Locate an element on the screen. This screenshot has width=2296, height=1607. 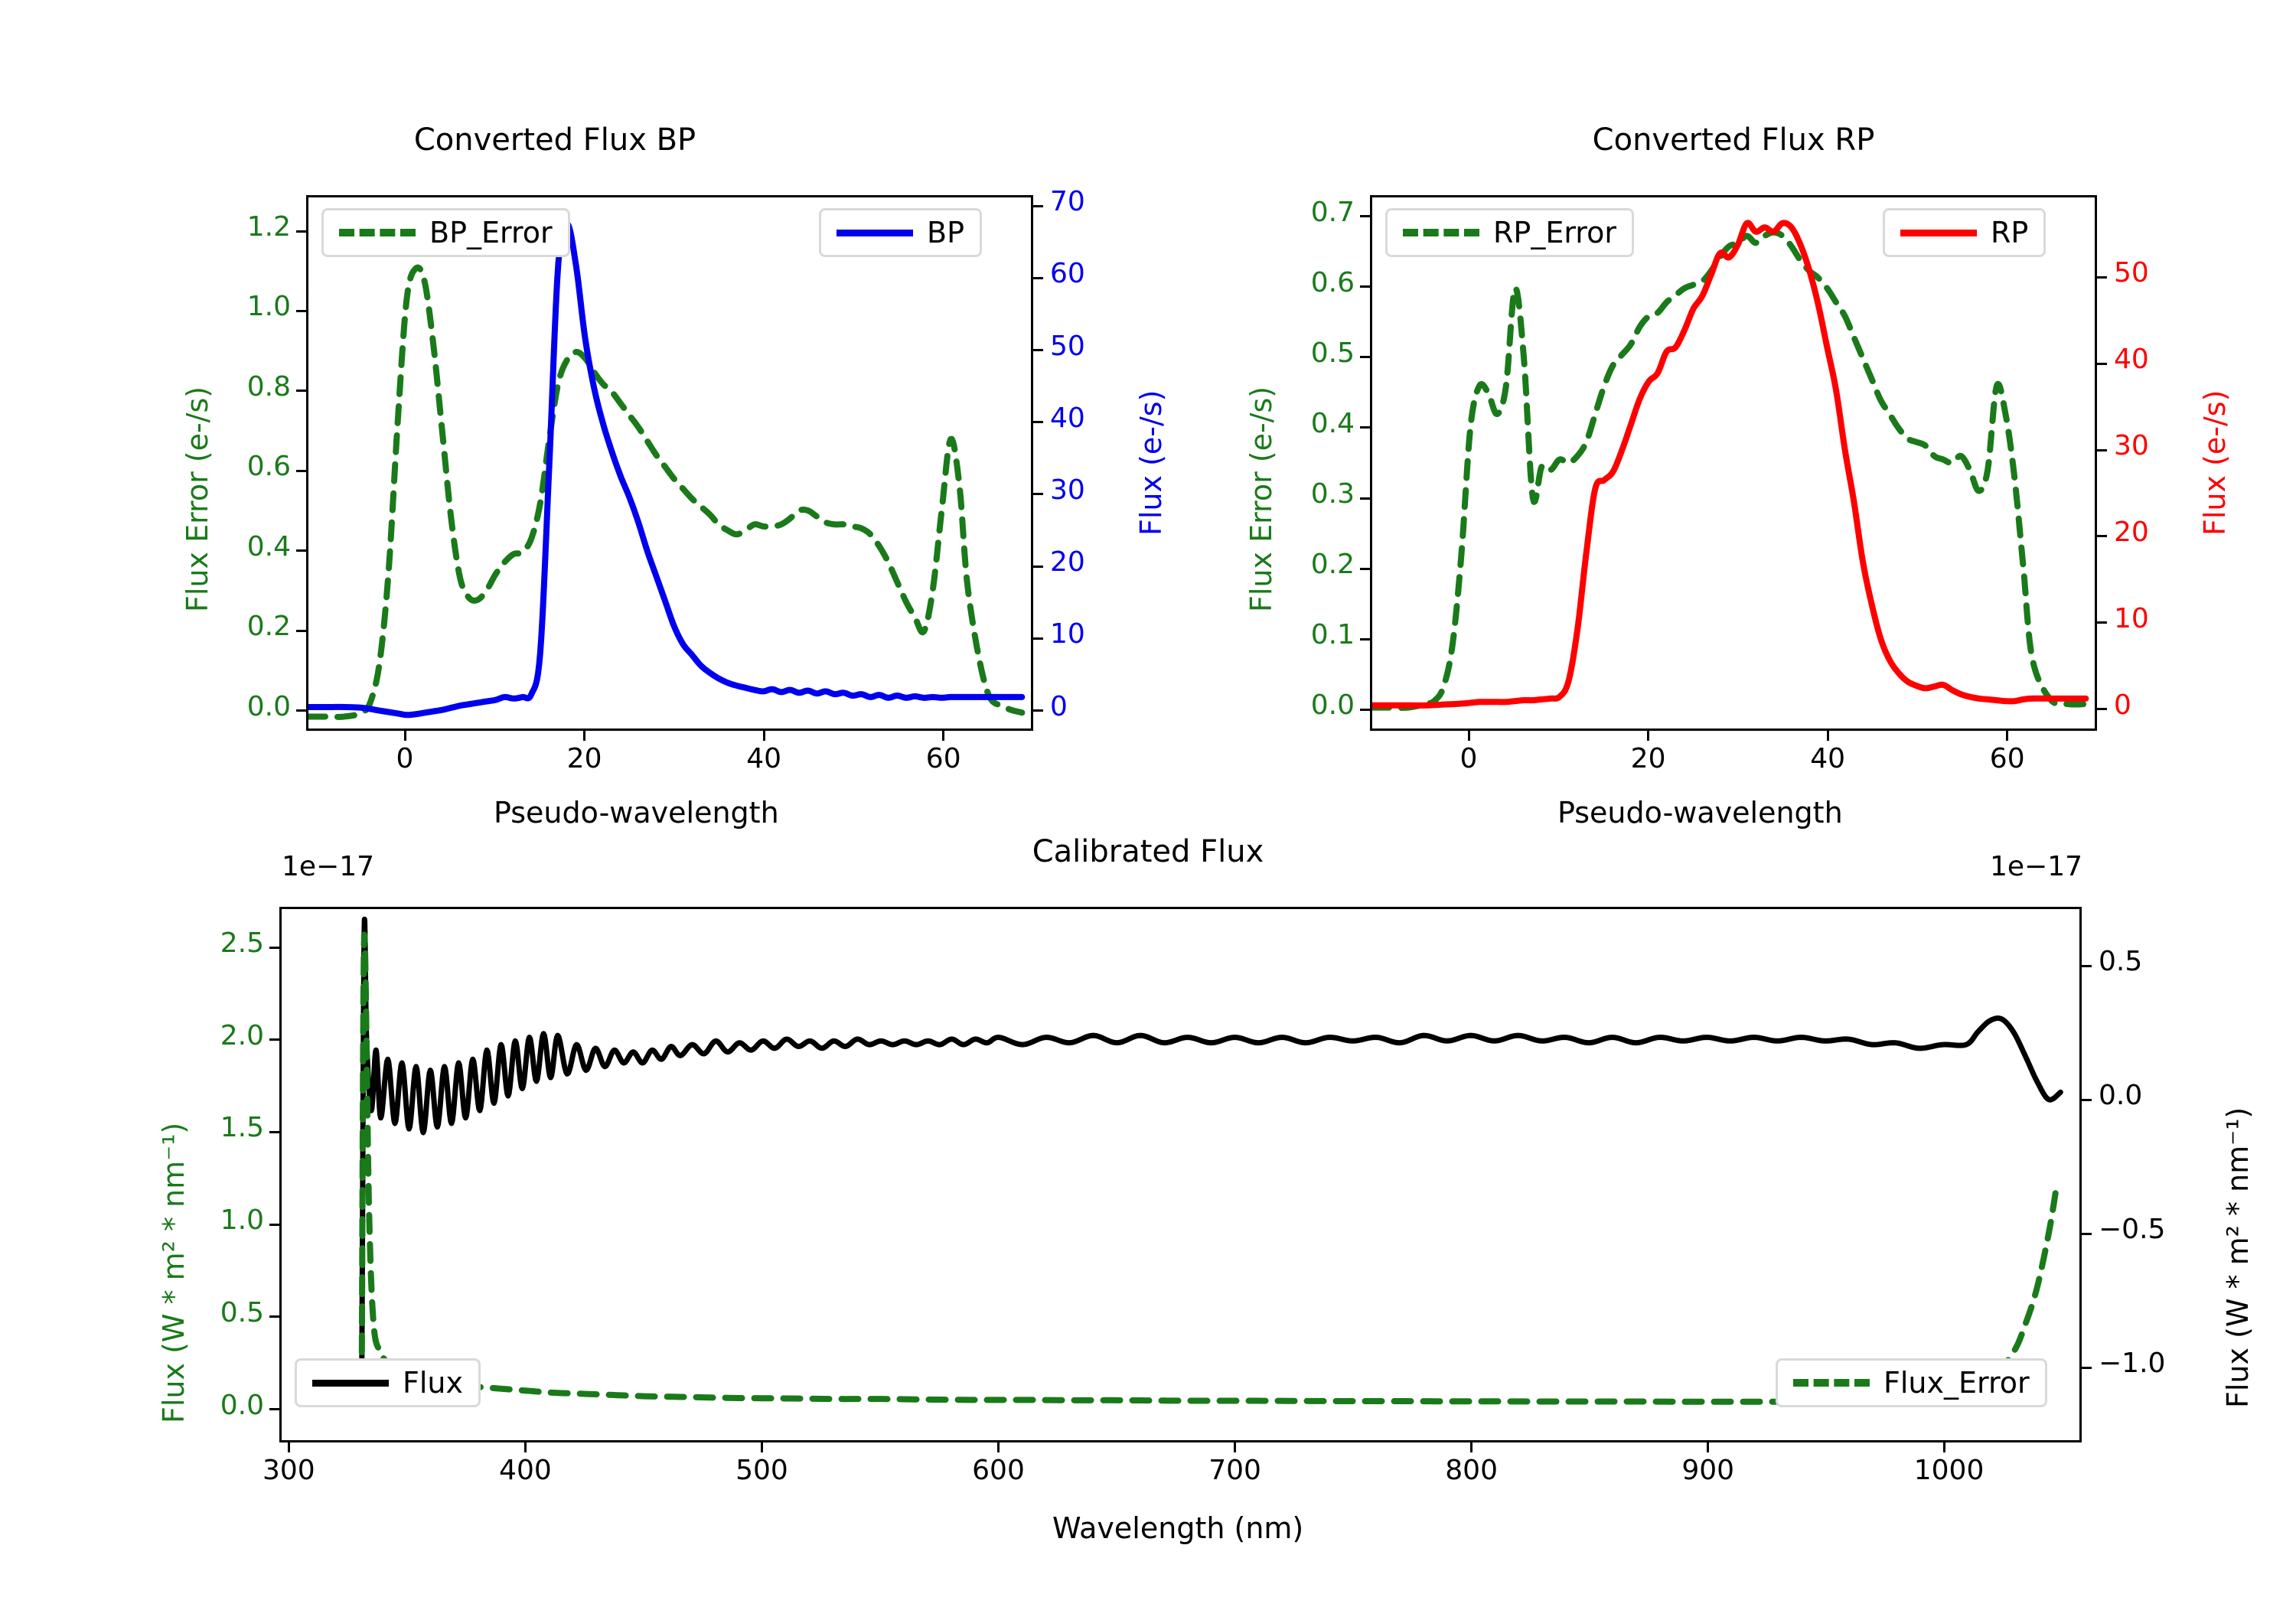
cf-xtick-2: 500 is located at coordinates (761, 1470).